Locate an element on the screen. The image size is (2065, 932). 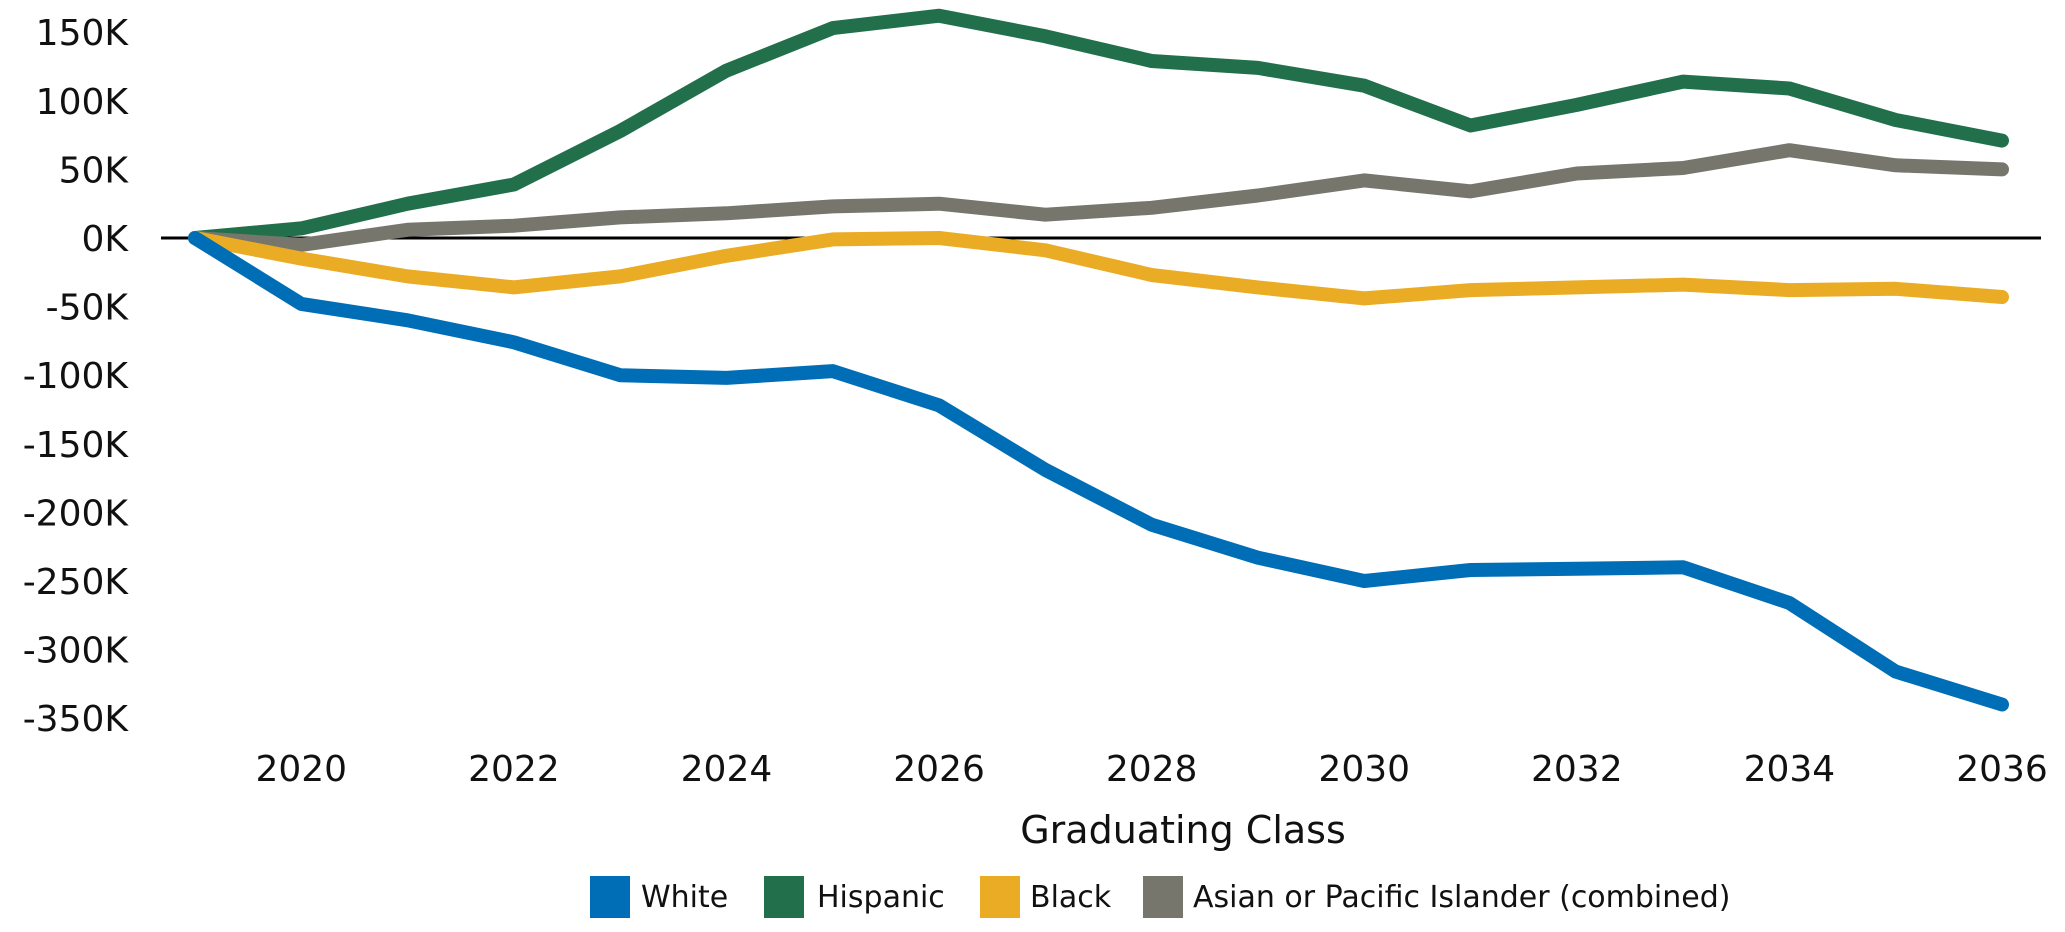
x-tick-label: 2024 is located at coordinates (727, 769).